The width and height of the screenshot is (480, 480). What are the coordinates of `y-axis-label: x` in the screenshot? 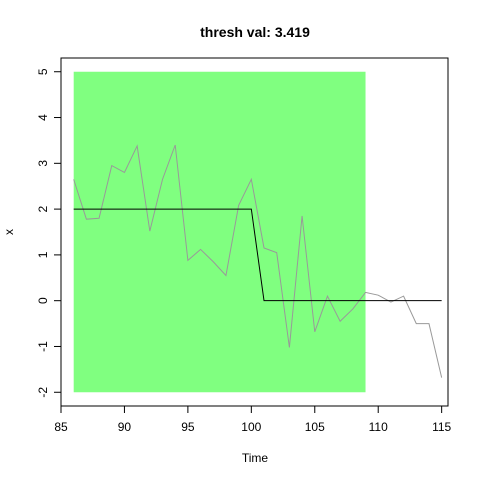 It's located at (9, 232).